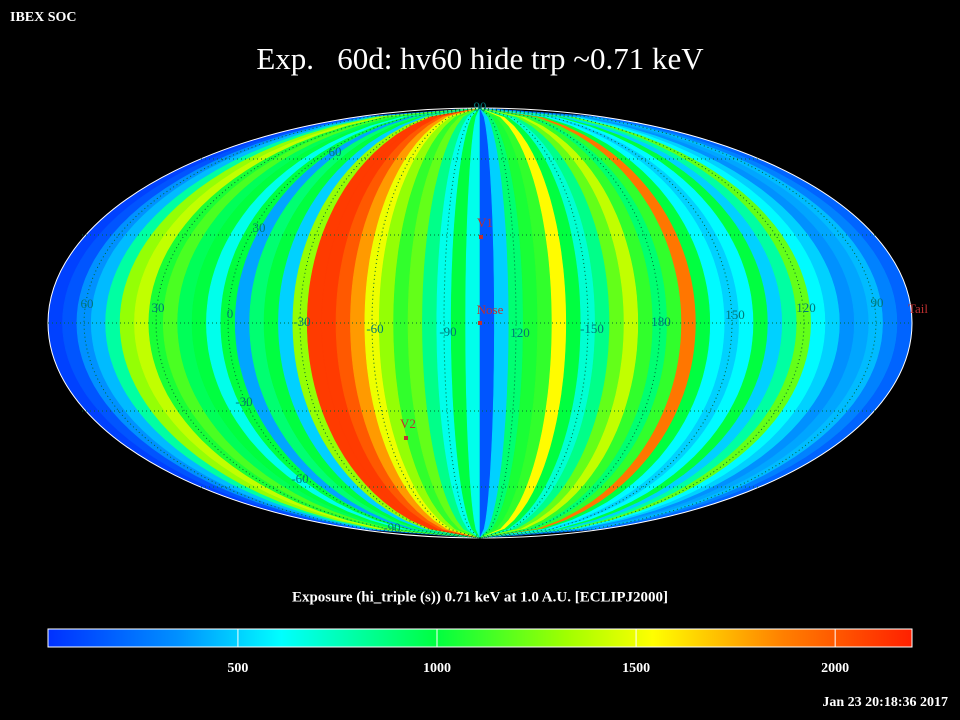 The height and width of the screenshot is (720, 960). What do you see at coordinates (835, 668) in the screenshot?
I see `colorbar-tick-label: 2000` at bounding box center [835, 668].